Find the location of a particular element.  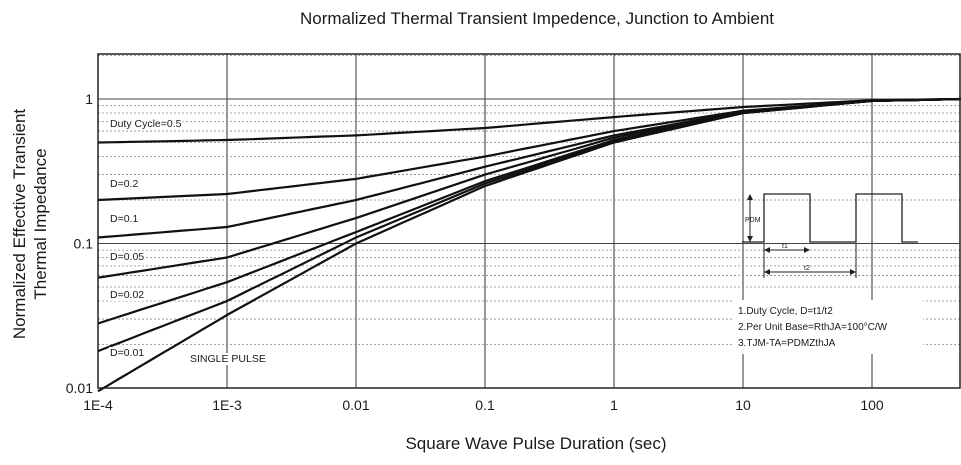

t1-label: t1 is located at coordinates (785, 246).